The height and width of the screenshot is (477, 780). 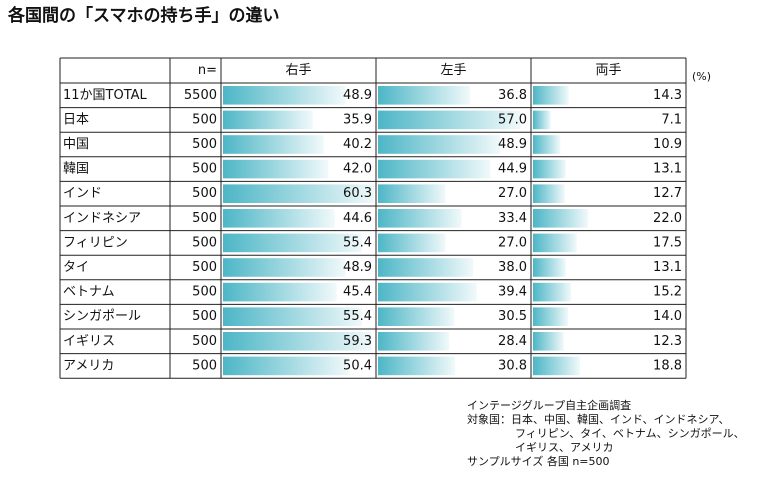 I want to click on value-label: 15.2, so click(x=667, y=292).